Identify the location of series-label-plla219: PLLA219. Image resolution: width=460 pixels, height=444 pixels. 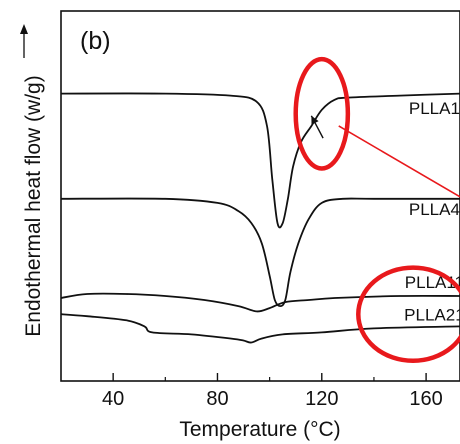
(432, 314).